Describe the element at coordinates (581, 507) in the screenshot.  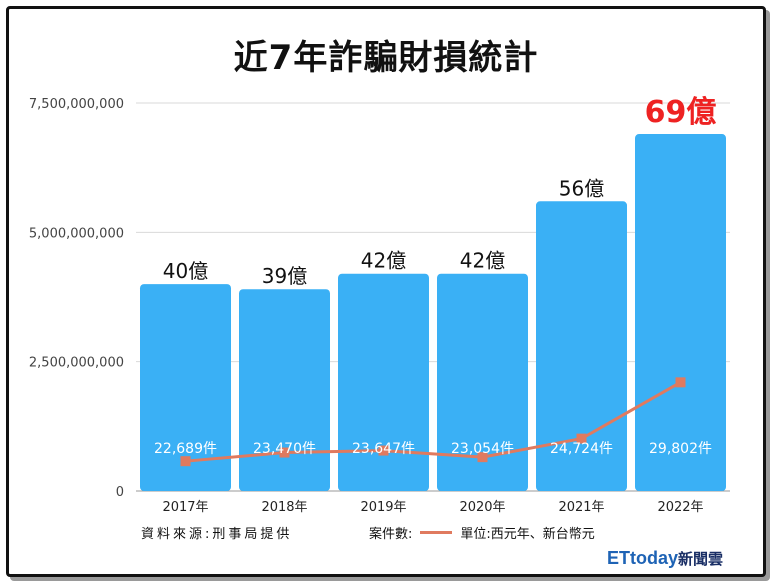
I see `x-tick-label: 2021年` at that location.